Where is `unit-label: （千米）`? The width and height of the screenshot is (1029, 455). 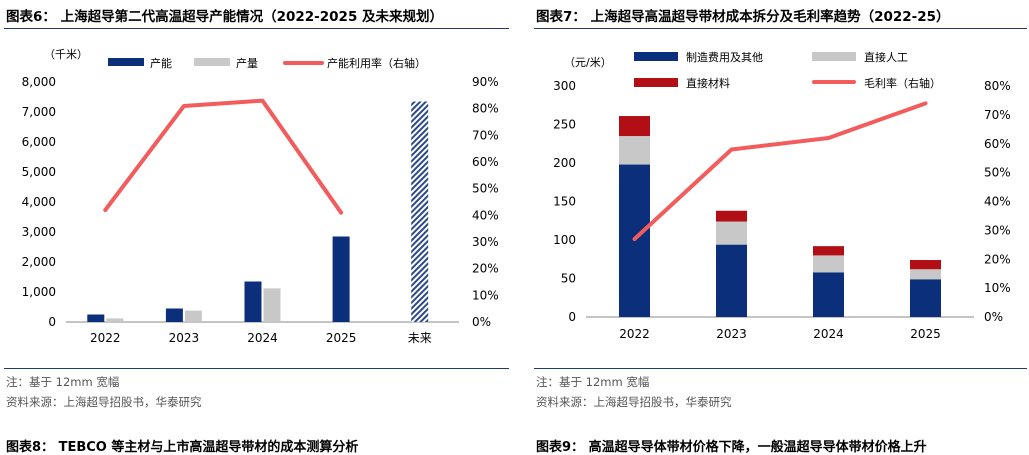
unit-label: （千米） is located at coordinates (66, 54).